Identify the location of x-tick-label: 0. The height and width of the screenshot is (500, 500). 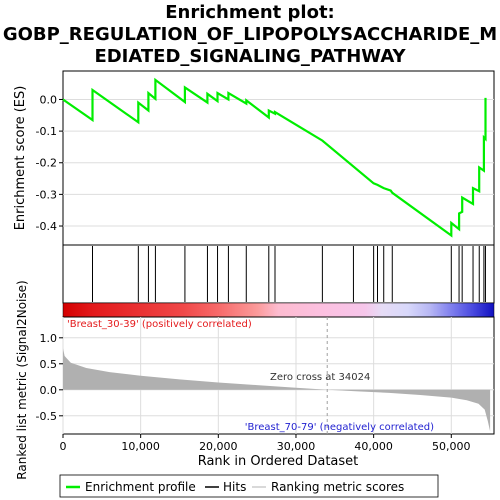
(63, 446).